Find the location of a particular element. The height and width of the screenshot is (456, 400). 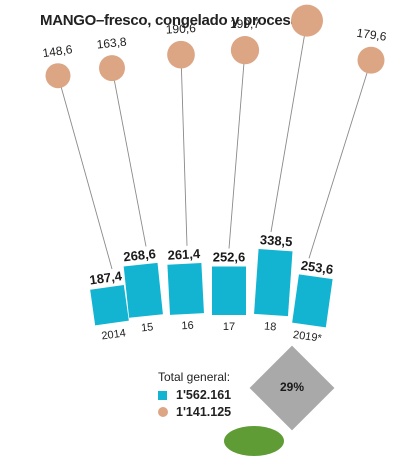

category-label: 18 is located at coordinates (270, 327).